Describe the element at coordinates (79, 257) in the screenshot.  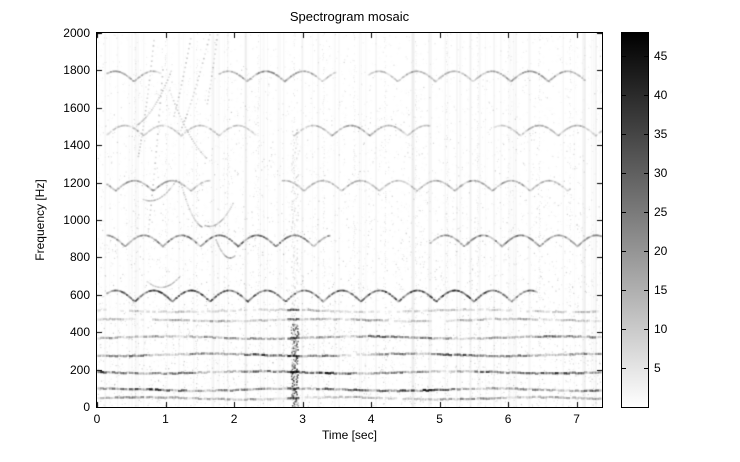
I see `y-tick-label: 800` at that location.